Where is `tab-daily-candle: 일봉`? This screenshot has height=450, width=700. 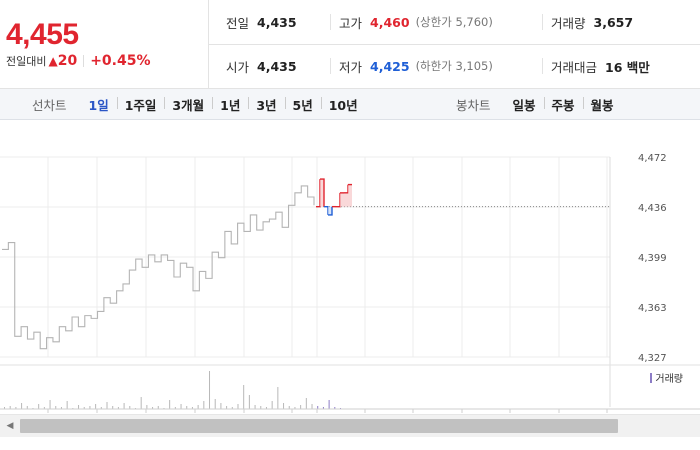
tab-daily-candle: 일봉 is located at coordinates (524, 105).